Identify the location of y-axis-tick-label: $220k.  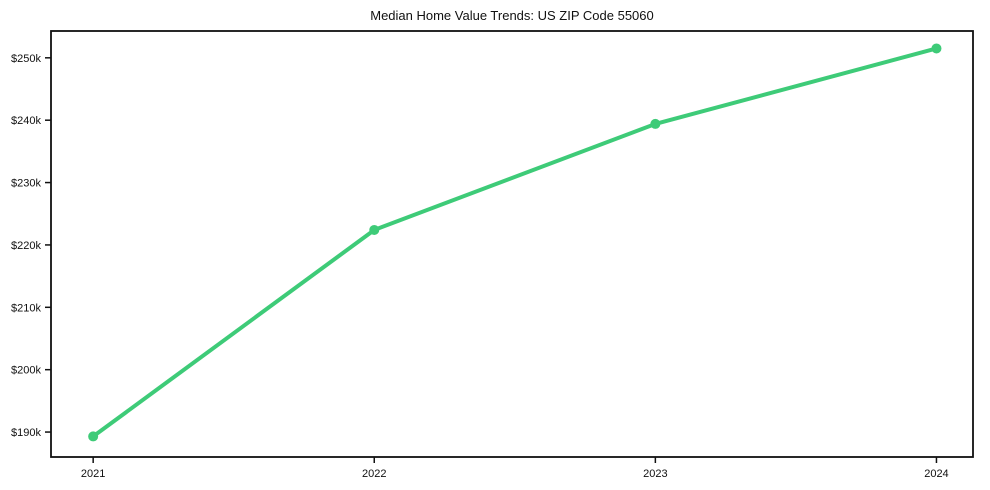
(26, 246).